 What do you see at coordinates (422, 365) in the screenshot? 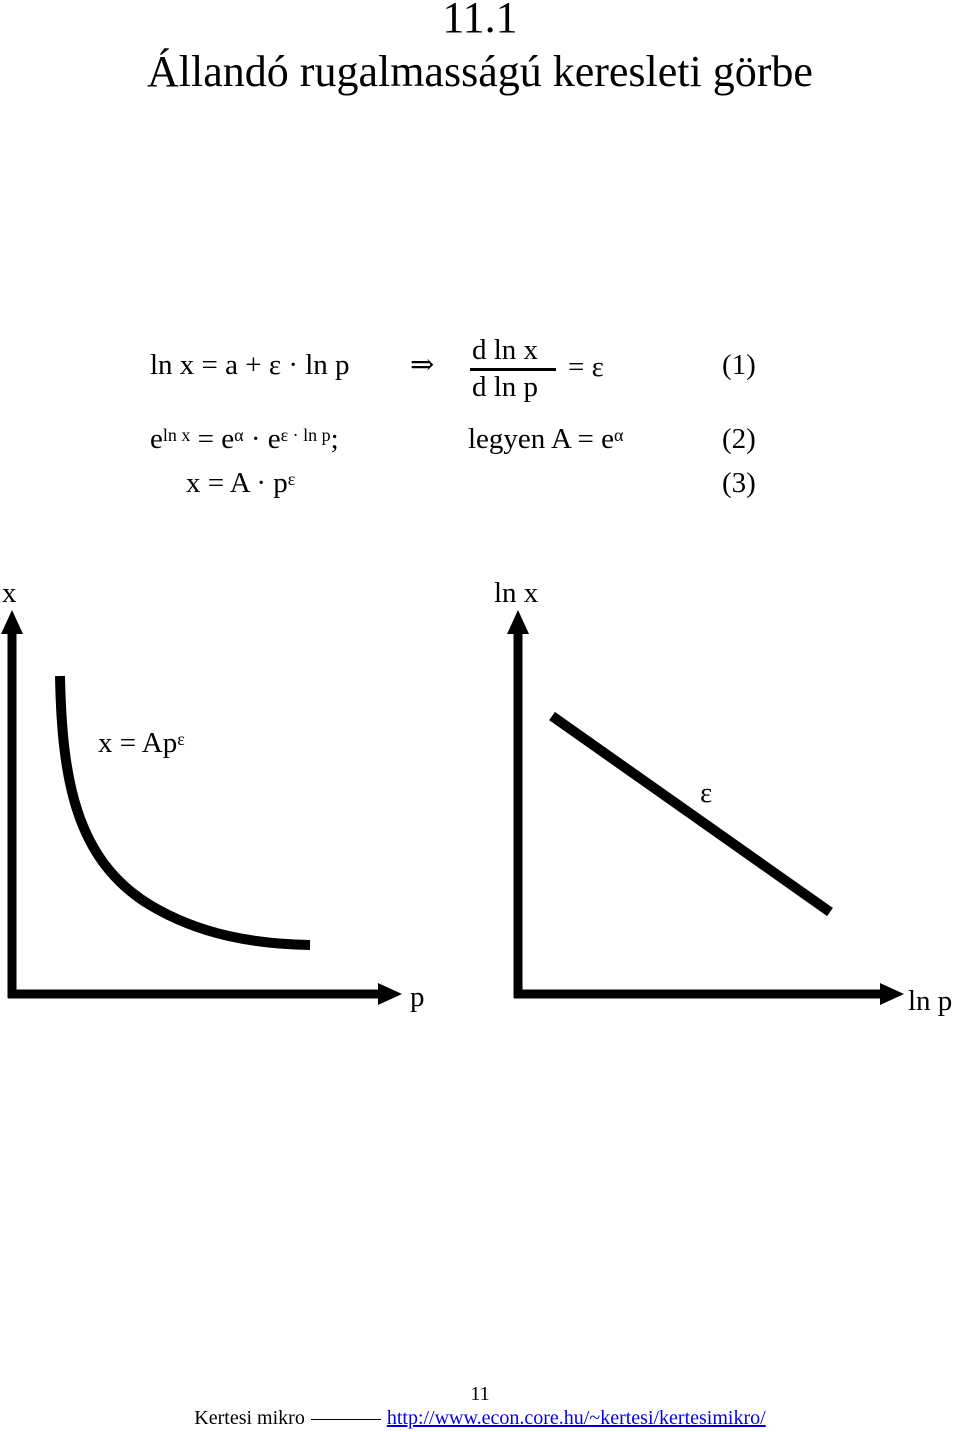
I see `implies-symbol: ⇒` at bounding box center [422, 365].